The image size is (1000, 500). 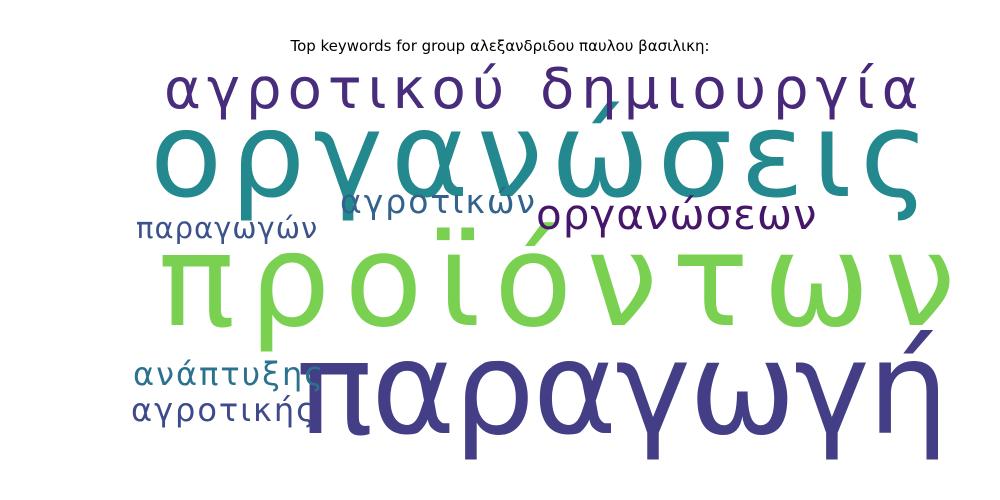 What do you see at coordinates (227, 228) in the screenshot?
I see `word-paragogon: παραγωγών` at bounding box center [227, 228].